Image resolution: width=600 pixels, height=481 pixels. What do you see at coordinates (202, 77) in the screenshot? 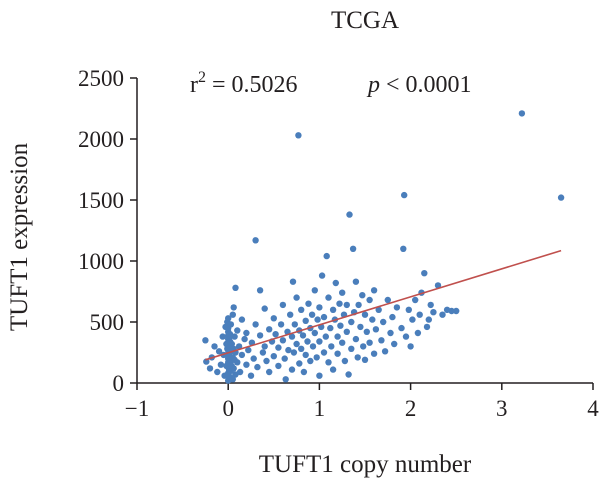
I see `r-superscript: 2` at bounding box center [202, 77].